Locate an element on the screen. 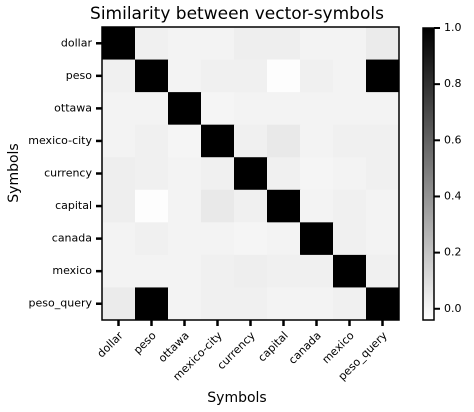 Image resolution: width=474 pixels, height=412 pixels. colorbar-tick-label: 0.6 is located at coordinates (453, 139).